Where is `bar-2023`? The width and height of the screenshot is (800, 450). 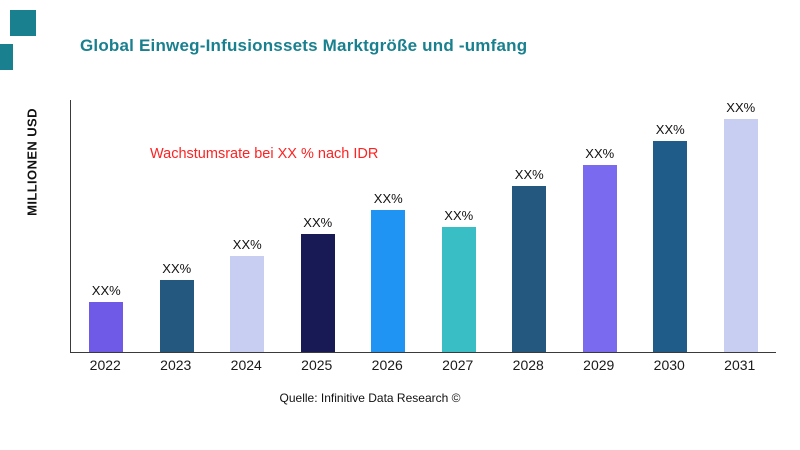 bar-2023 is located at coordinates (176, 316).